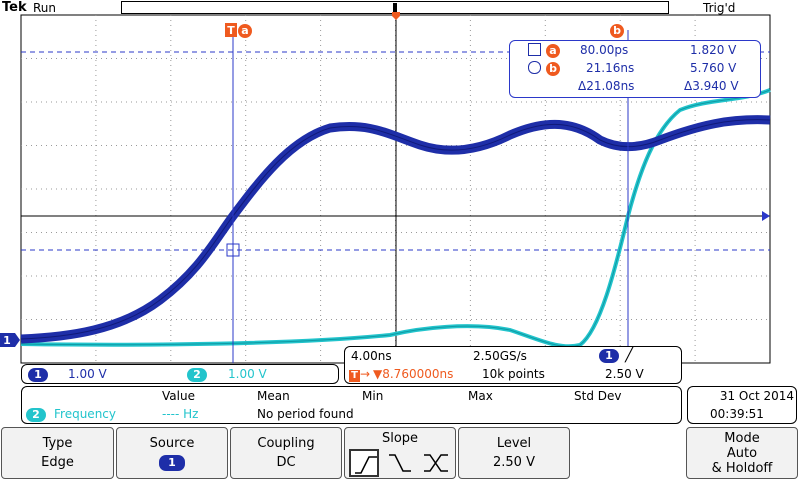 The width and height of the screenshot is (800, 480). Describe the element at coordinates (85, 414) in the screenshot. I see `meas-row-name: Frequency` at that location.